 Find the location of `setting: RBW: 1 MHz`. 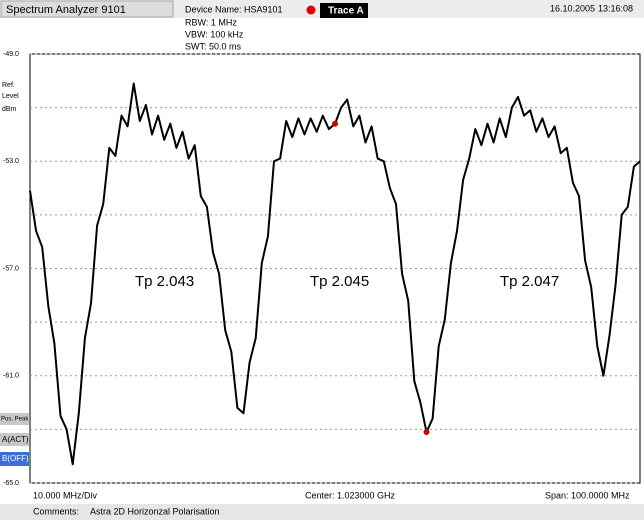

setting: RBW: 1 MHz is located at coordinates (211, 22).